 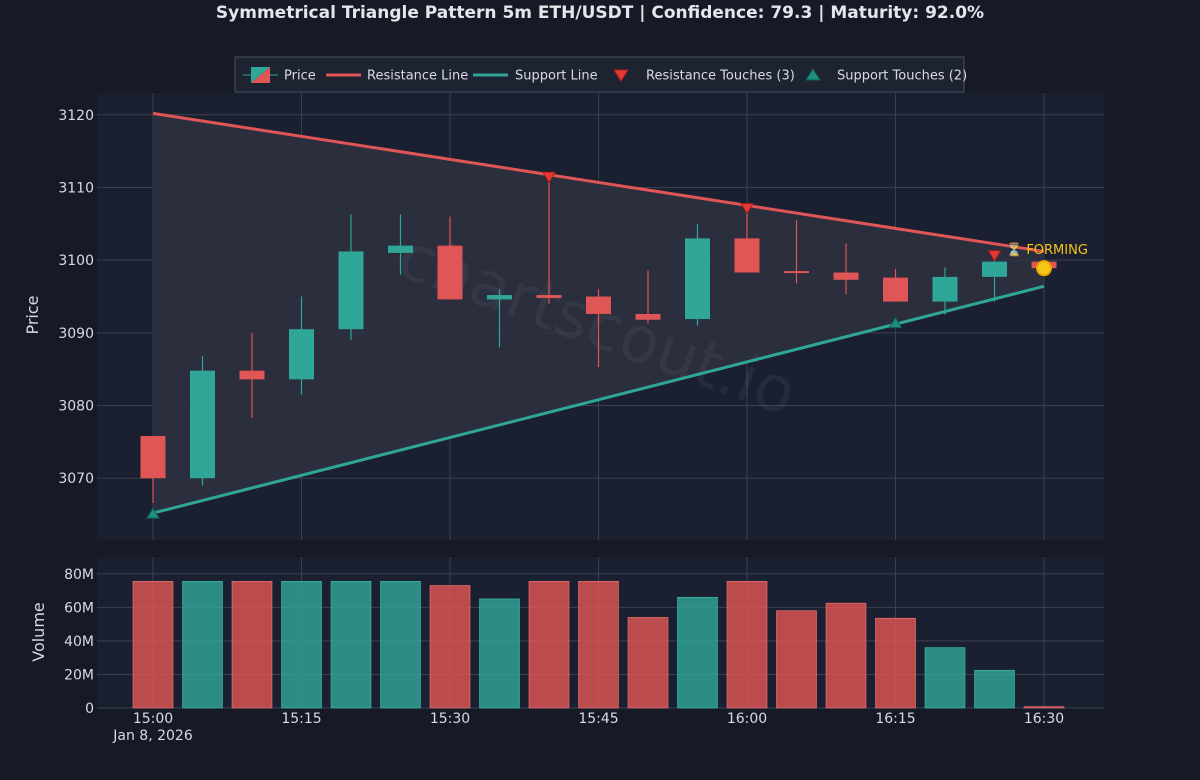 I want to click on forming-label: ⏳ FORMING, so click(x=1047, y=250).